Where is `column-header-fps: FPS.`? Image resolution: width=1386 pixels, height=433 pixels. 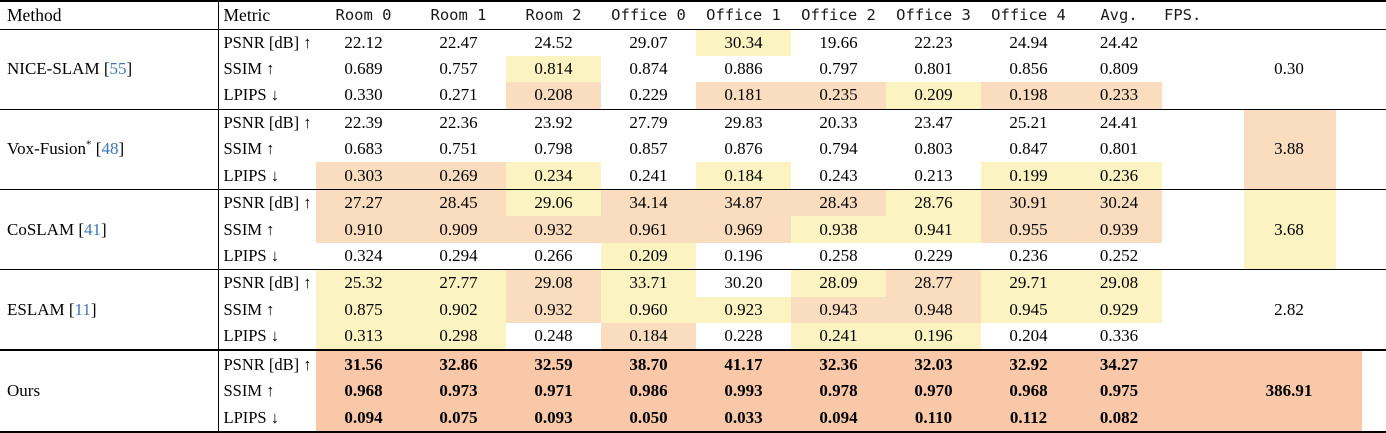
column-header-fps: FPS. is located at coordinates (1183, 15).